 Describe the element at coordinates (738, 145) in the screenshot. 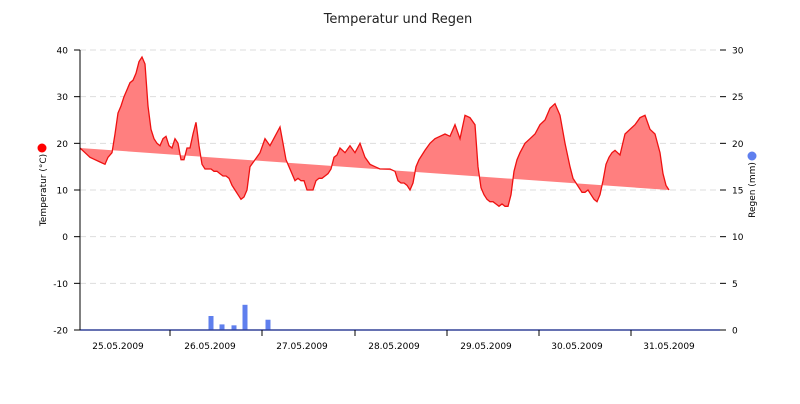

I see `y-right-tick-label: 20` at that location.